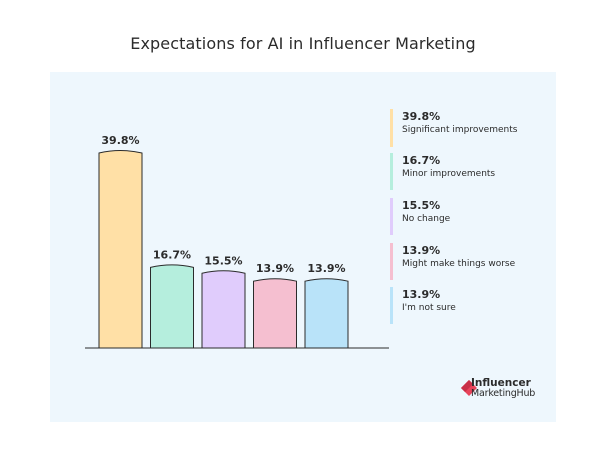 This screenshot has width=606, height=454. I want to click on legend-label-5: I'm not sure, so click(429, 308).